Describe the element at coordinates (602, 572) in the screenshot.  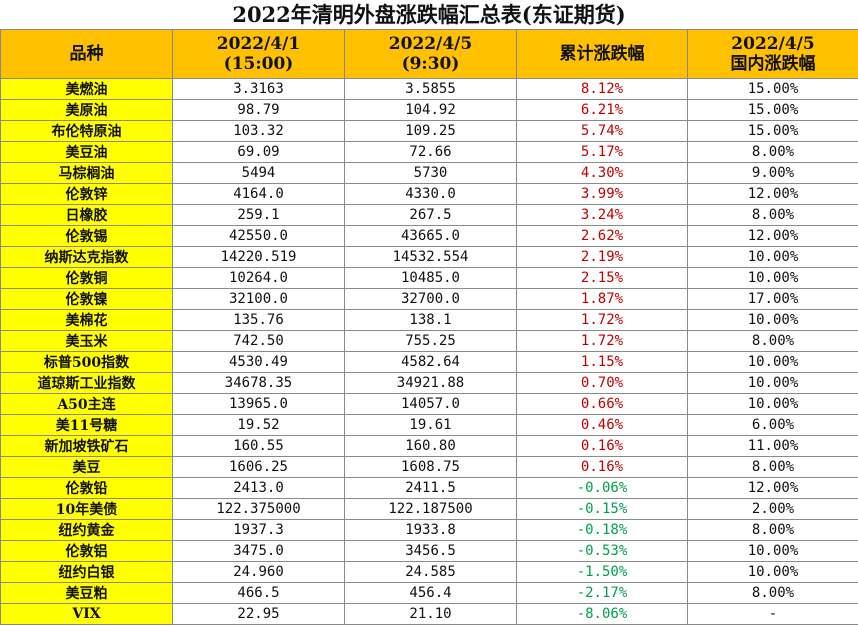
I see `cumulative-change-cell: -1.50%` at that location.